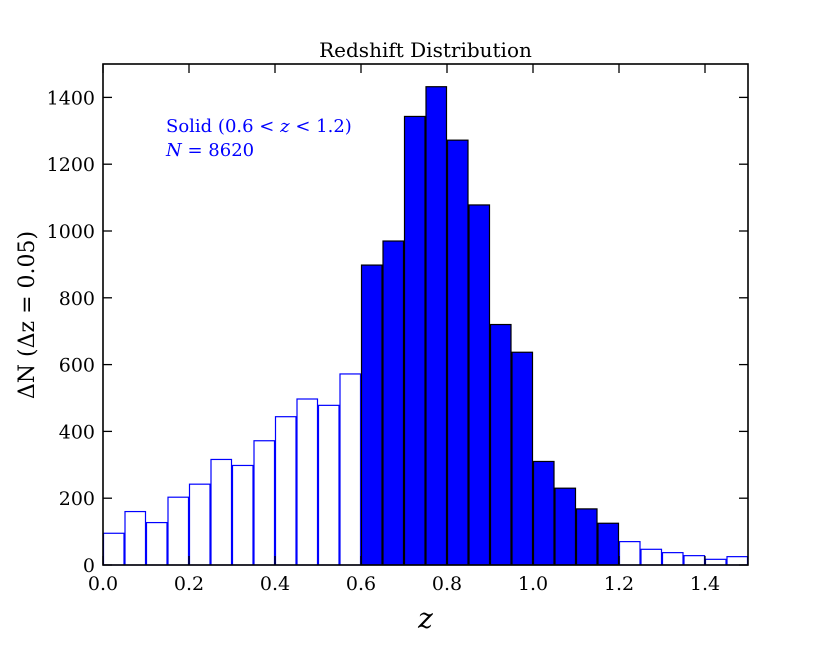 The height and width of the screenshot is (646, 830). What do you see at coordinates (220, 126) in the screenshot?
I see `annotation-range-prefix: Solid (0.6 <` at bounding box center [220, 126].